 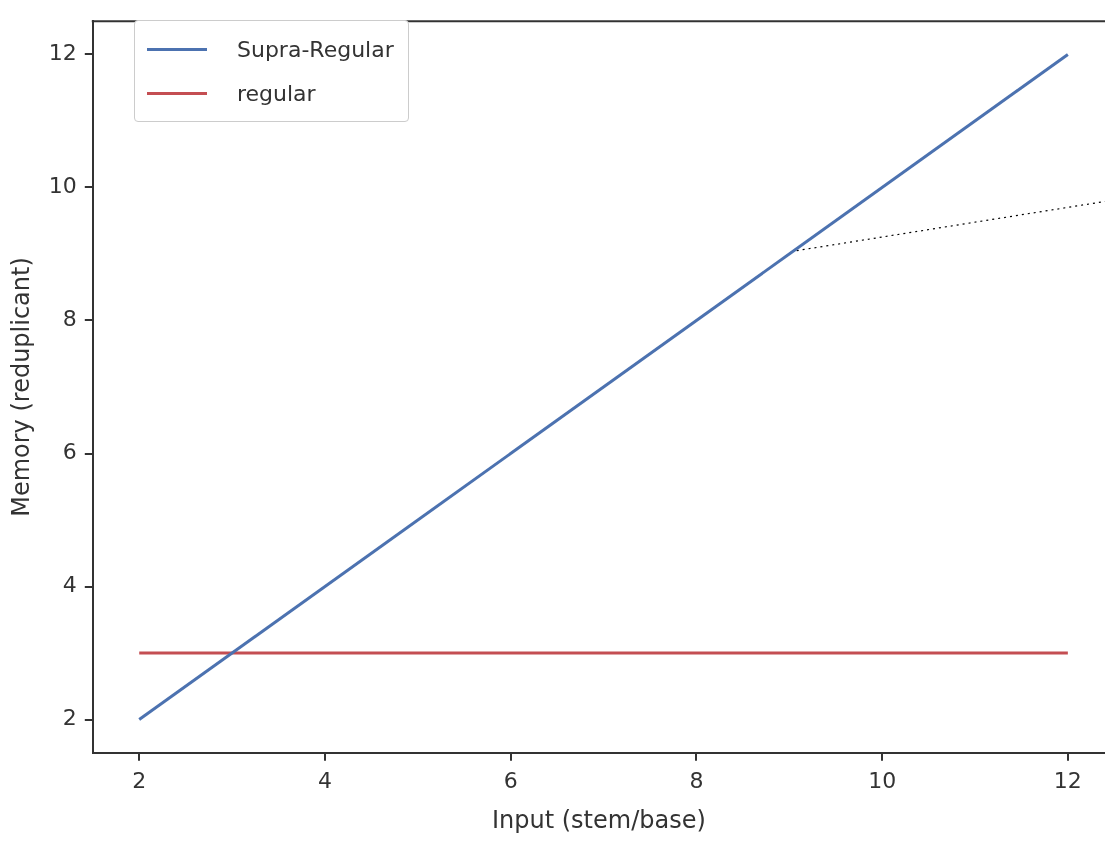 I want to click on x-tick-label: 12, so click(x=1067, y=780).